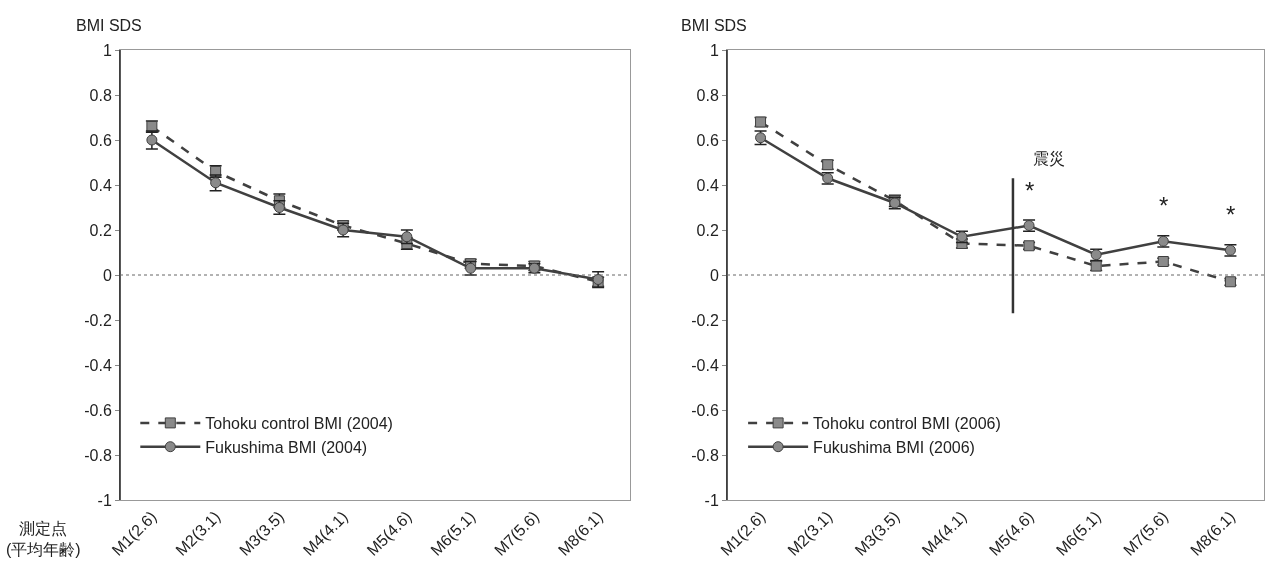 The height and width of the screenshot is (580, 1274). I want to click on x-axis-title: 測定点 (平均年齢), so click(43, 539).